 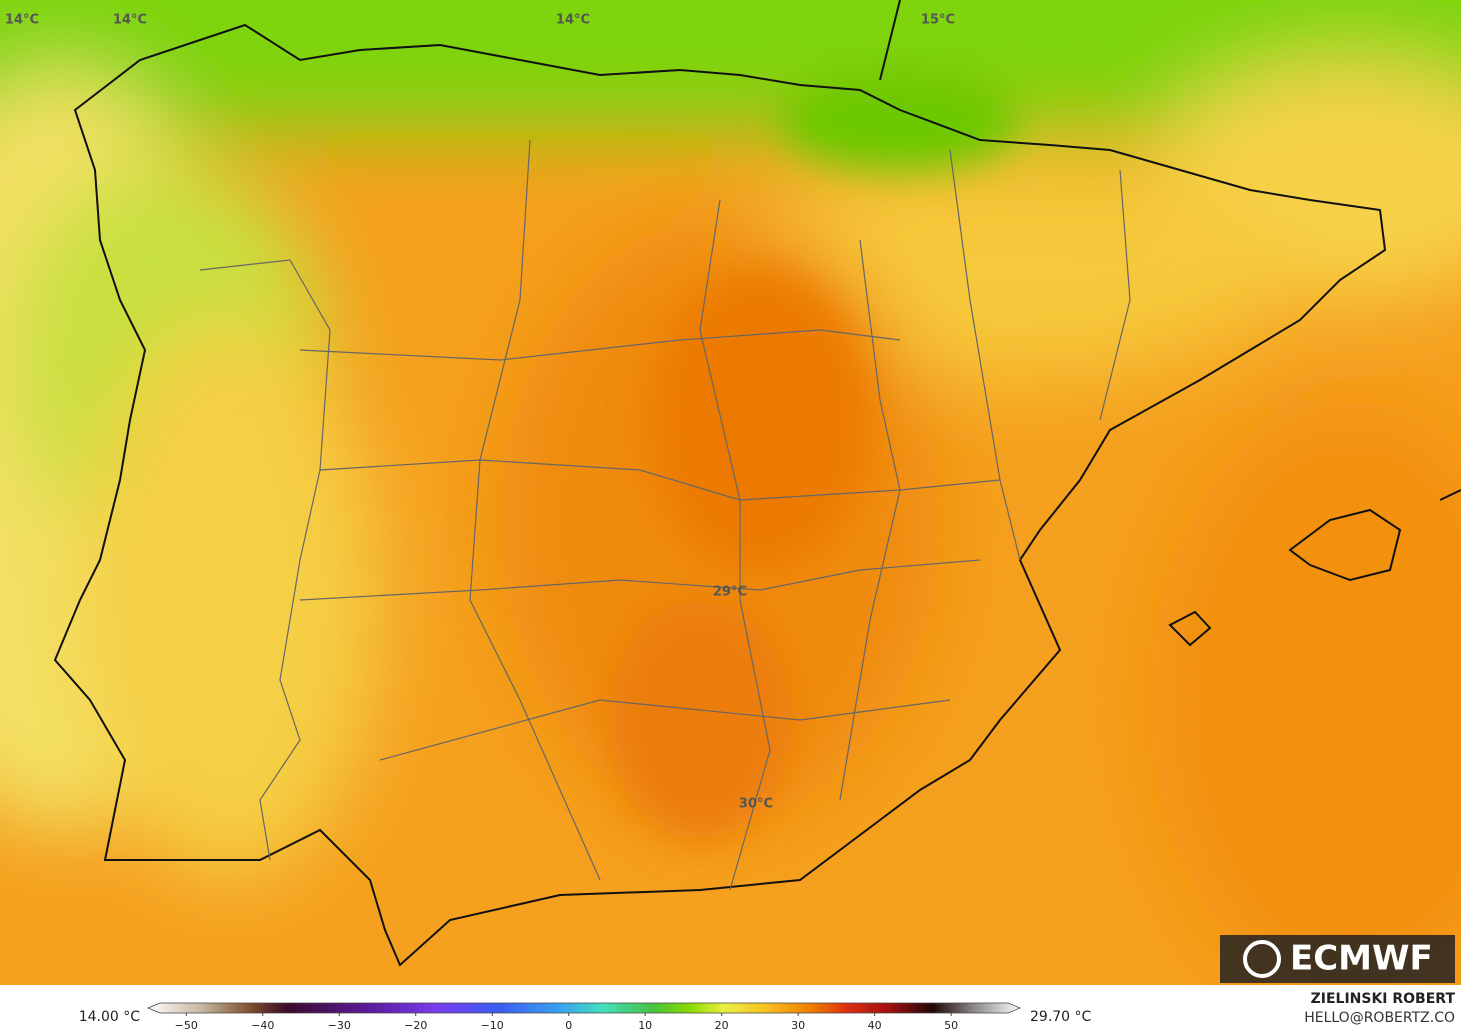 I want to click on logo-text: ECMWF, so click(x=1361, y=959).